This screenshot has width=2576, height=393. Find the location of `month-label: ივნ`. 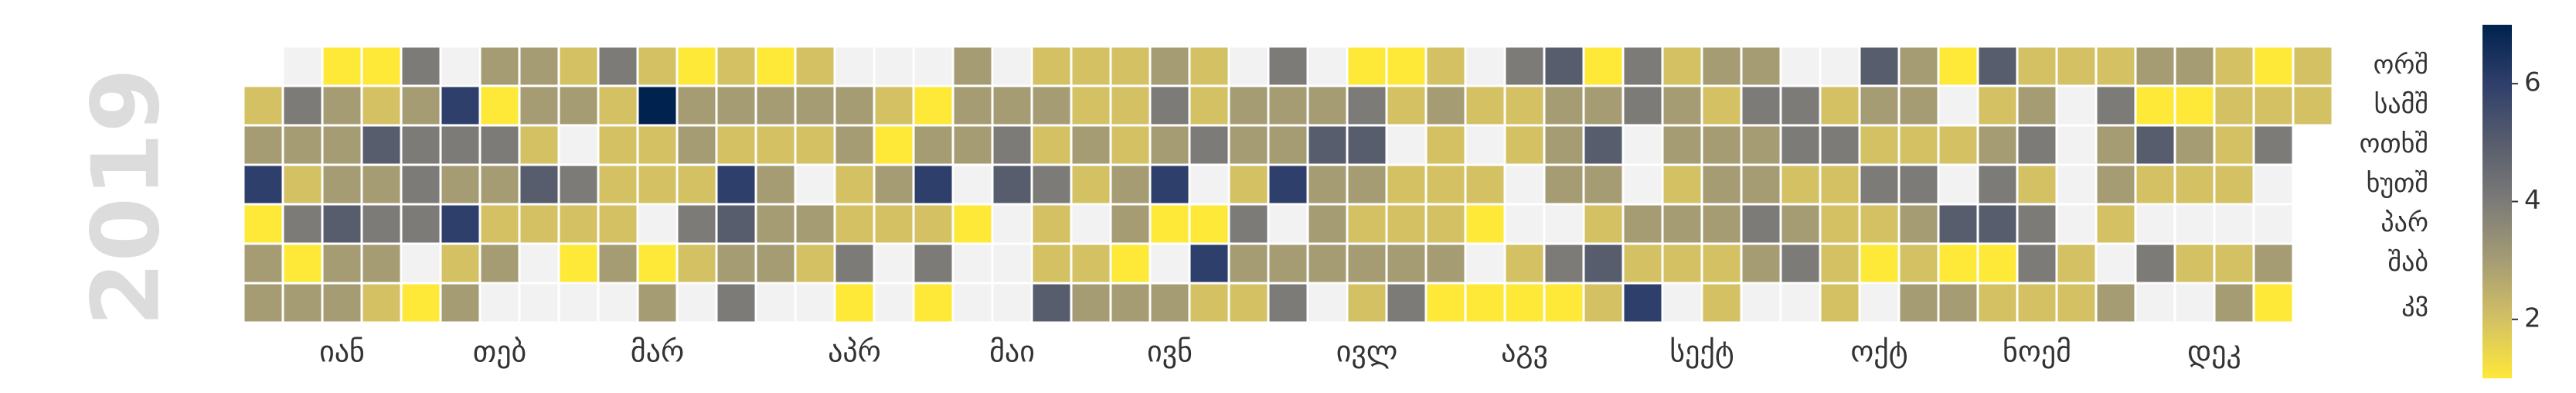

month-label: ივნ is located at coordinates (1170, 352).